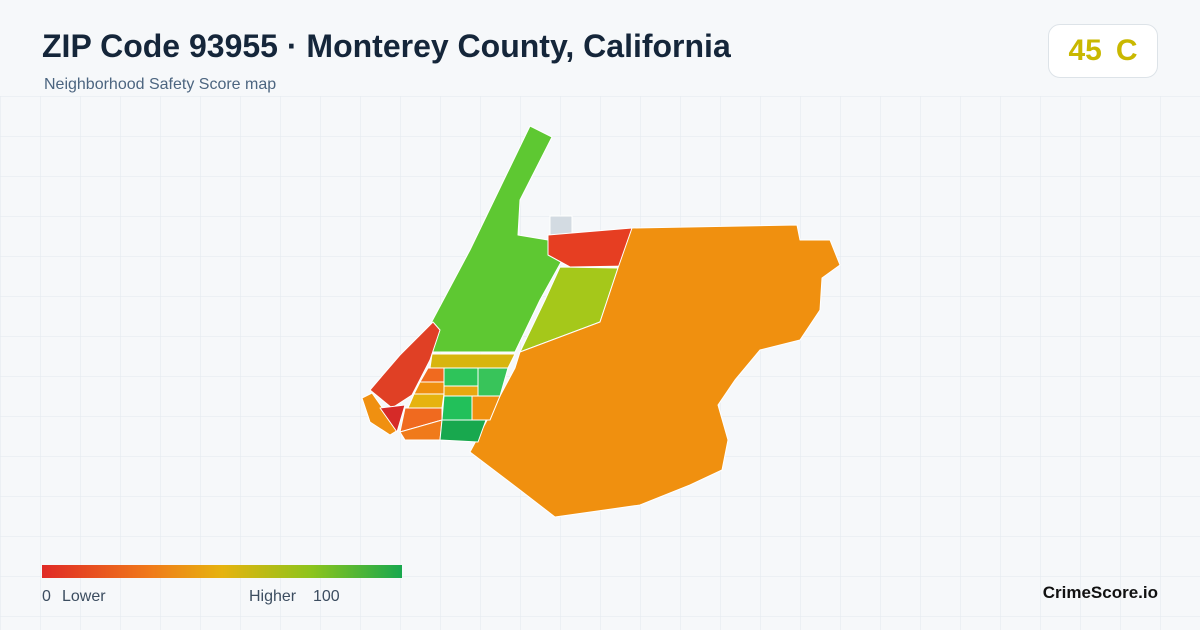  Describe the element at coordinates (273, 596) in the screenshot. I see `legend-max-label: Higher` at that location.